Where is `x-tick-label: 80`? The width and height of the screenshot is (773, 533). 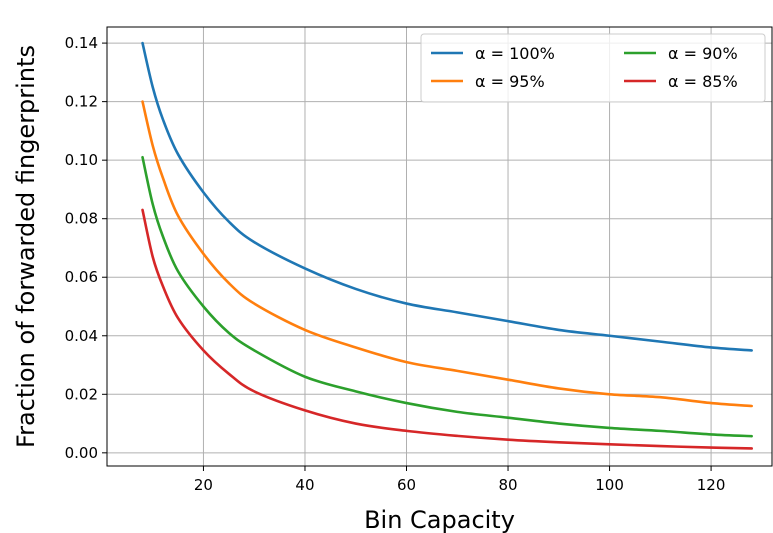 x-tick-label: 80 is located at coordinates (507, 485).